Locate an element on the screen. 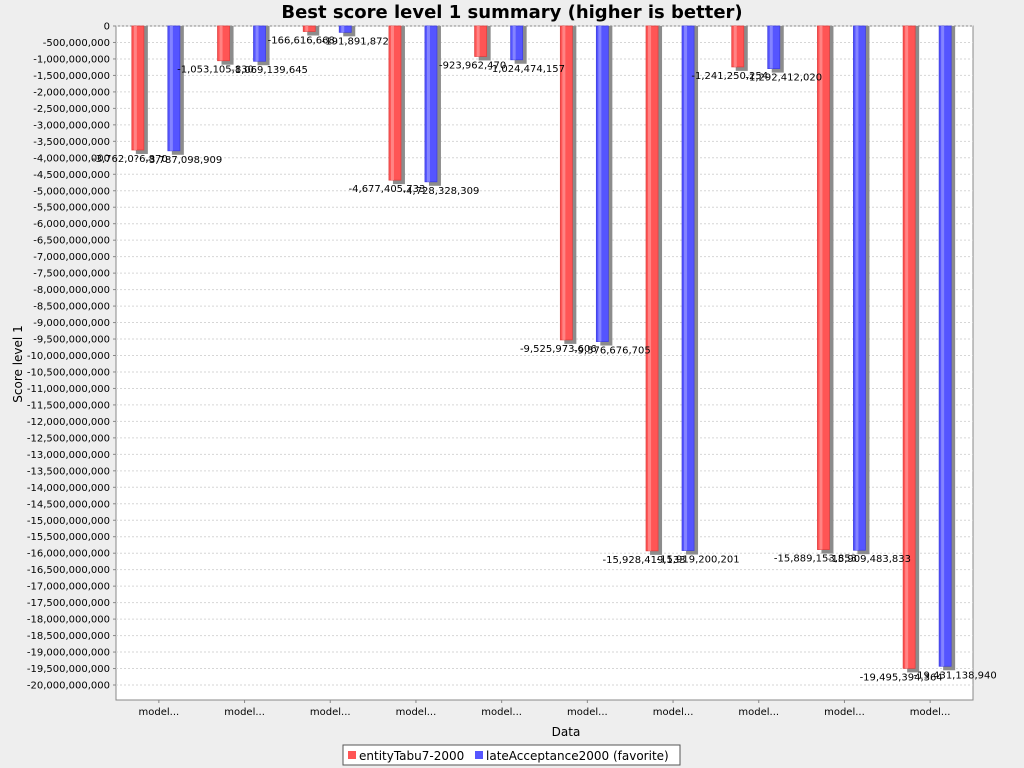 The image size is (1024, 768). data-label: -3,787,098,909 is located at coordinates (183, 160).